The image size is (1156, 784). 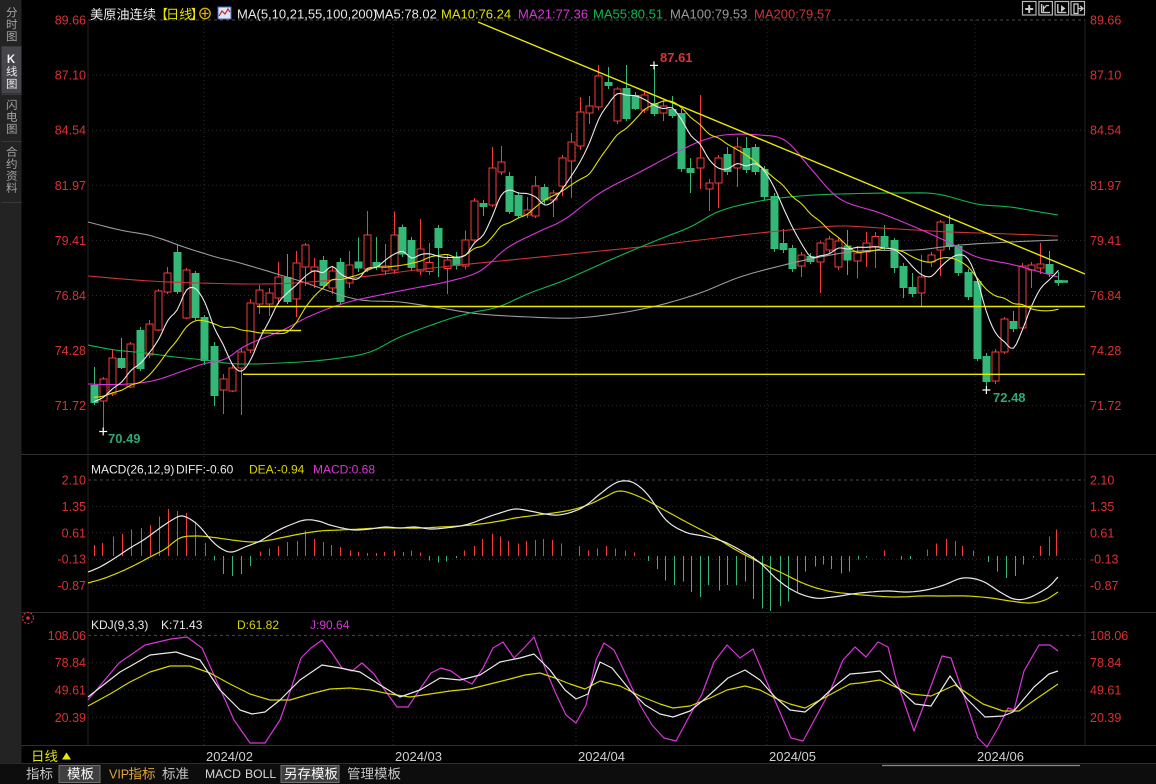 What do you see at coordinates (307, 14) in the screenshot?
I see `svg-text: MA(5,10,21,55,100,200)` at bounding box center [307, 14].